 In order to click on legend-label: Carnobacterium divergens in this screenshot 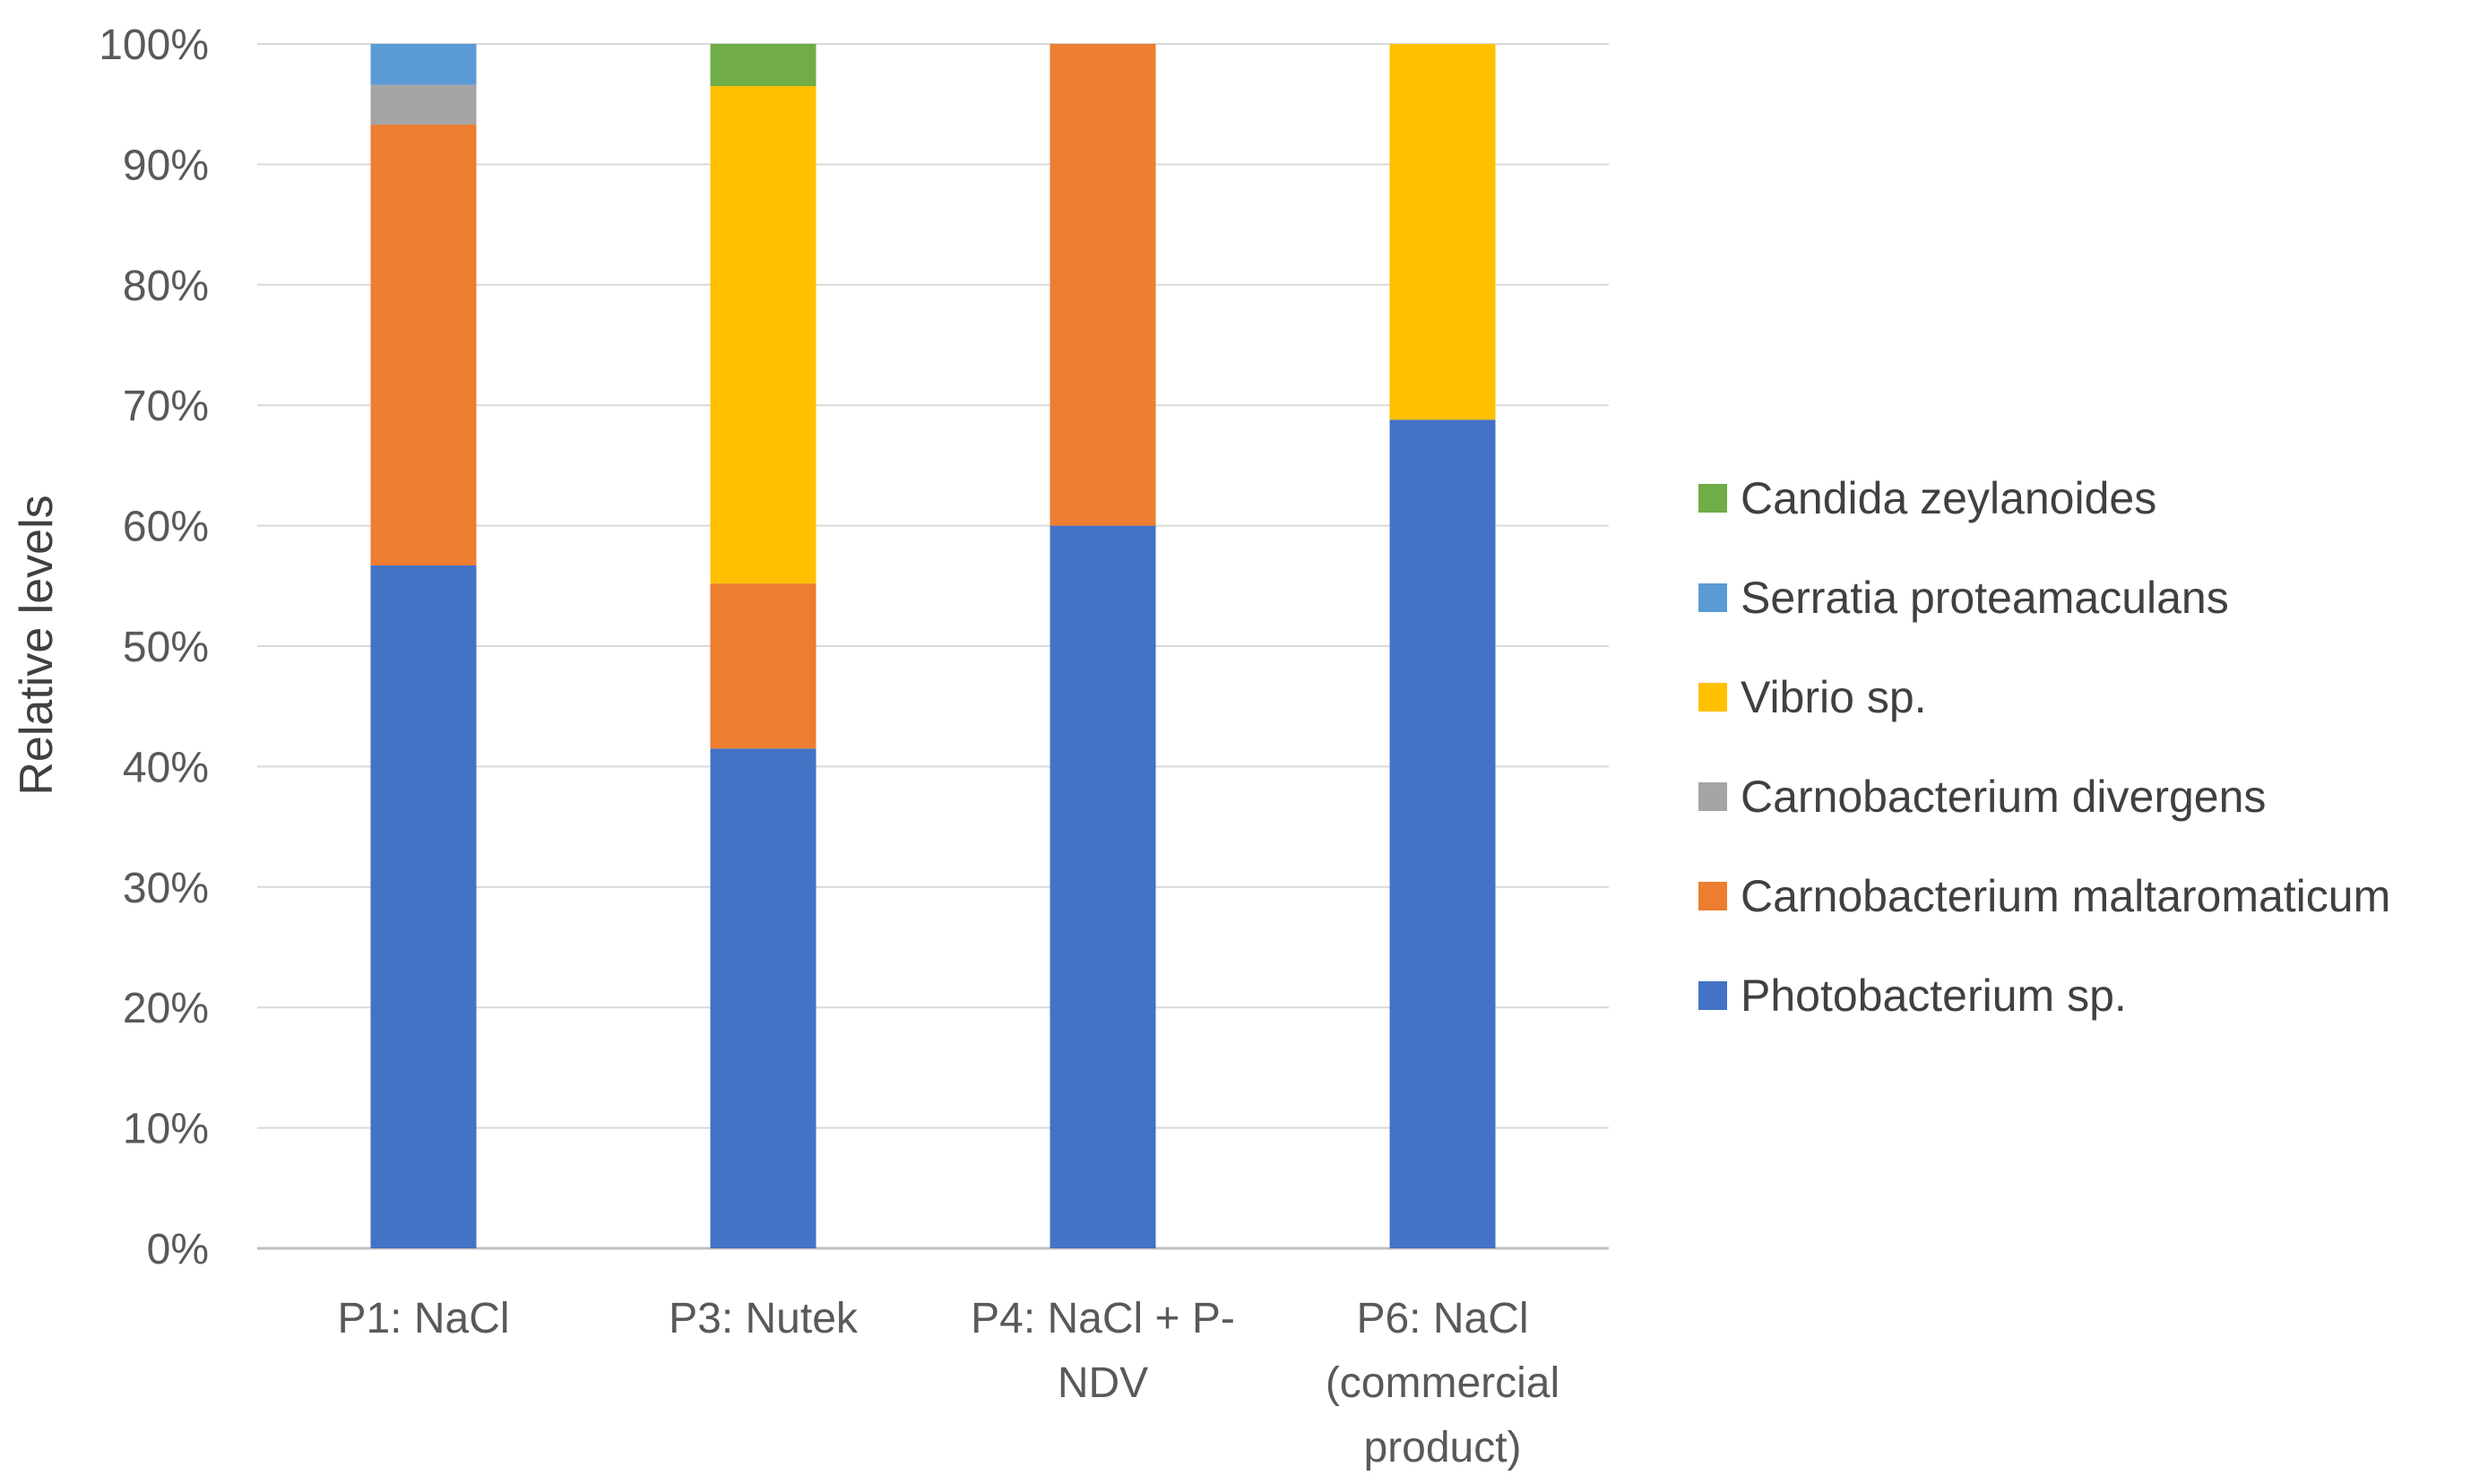, I will do `click(2003, 797)`.